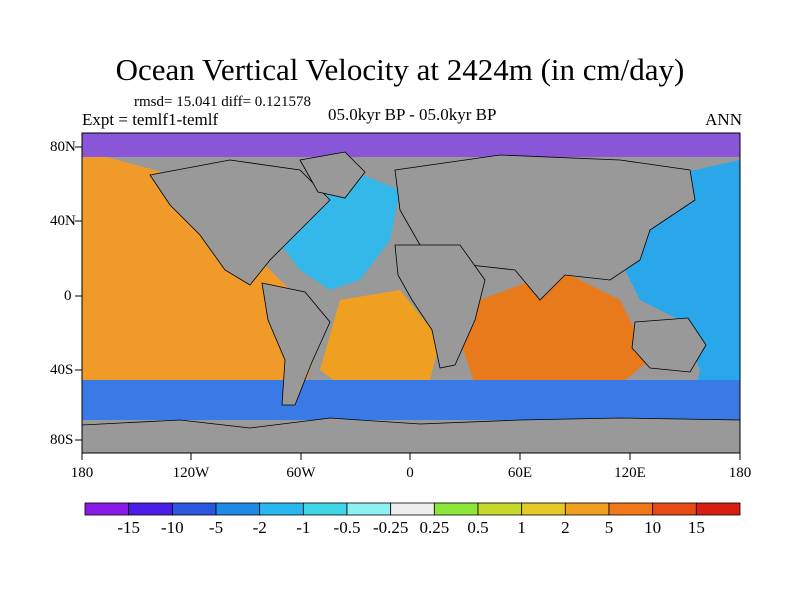 The image size is (800, 600). Describe the element at coordinates (259, 527) in the screenshot. I see `colorbar-label: -2` at that location.